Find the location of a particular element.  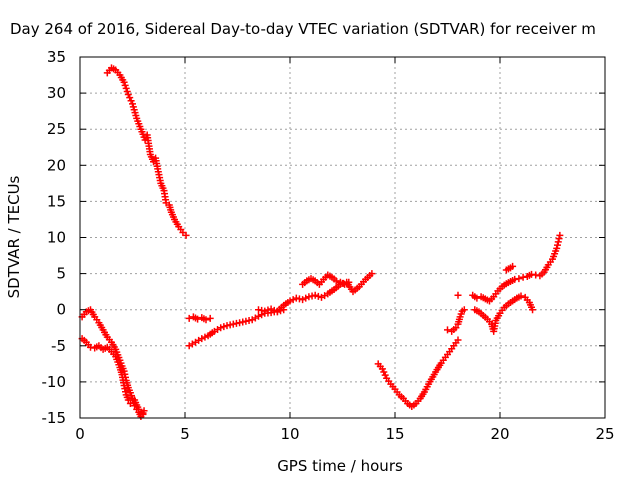

y-tick-label: 15 is located at coordinates (56, 201).